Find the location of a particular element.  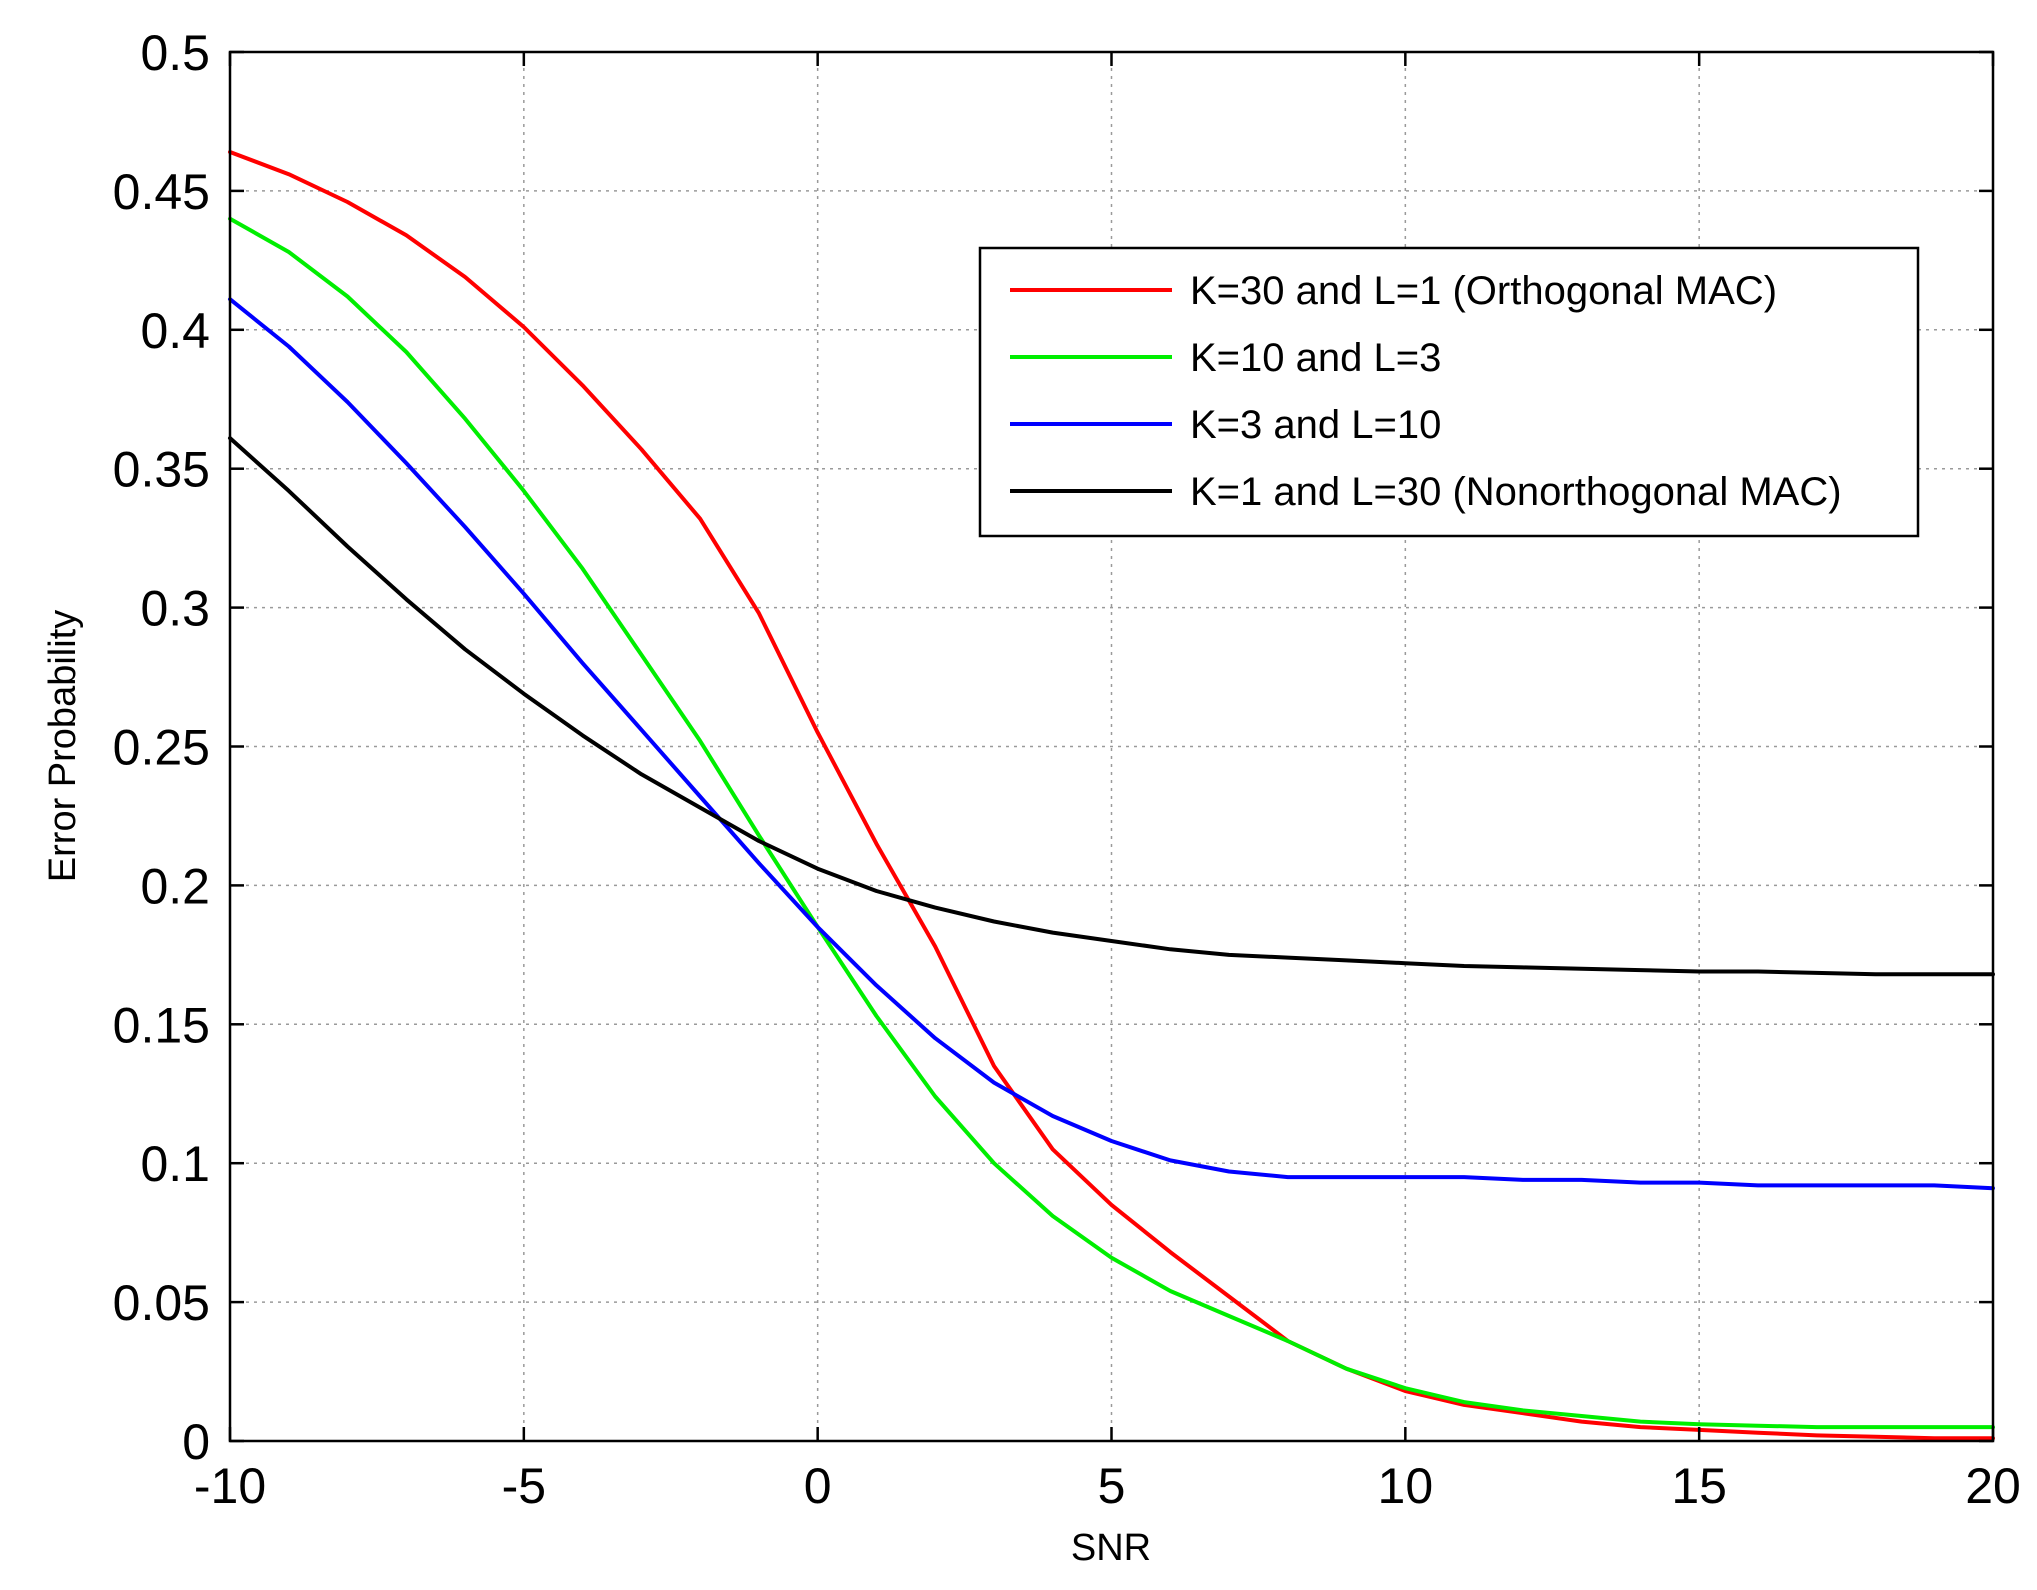

y-tick-label: 0.25 is located at coordinates (161, 748).